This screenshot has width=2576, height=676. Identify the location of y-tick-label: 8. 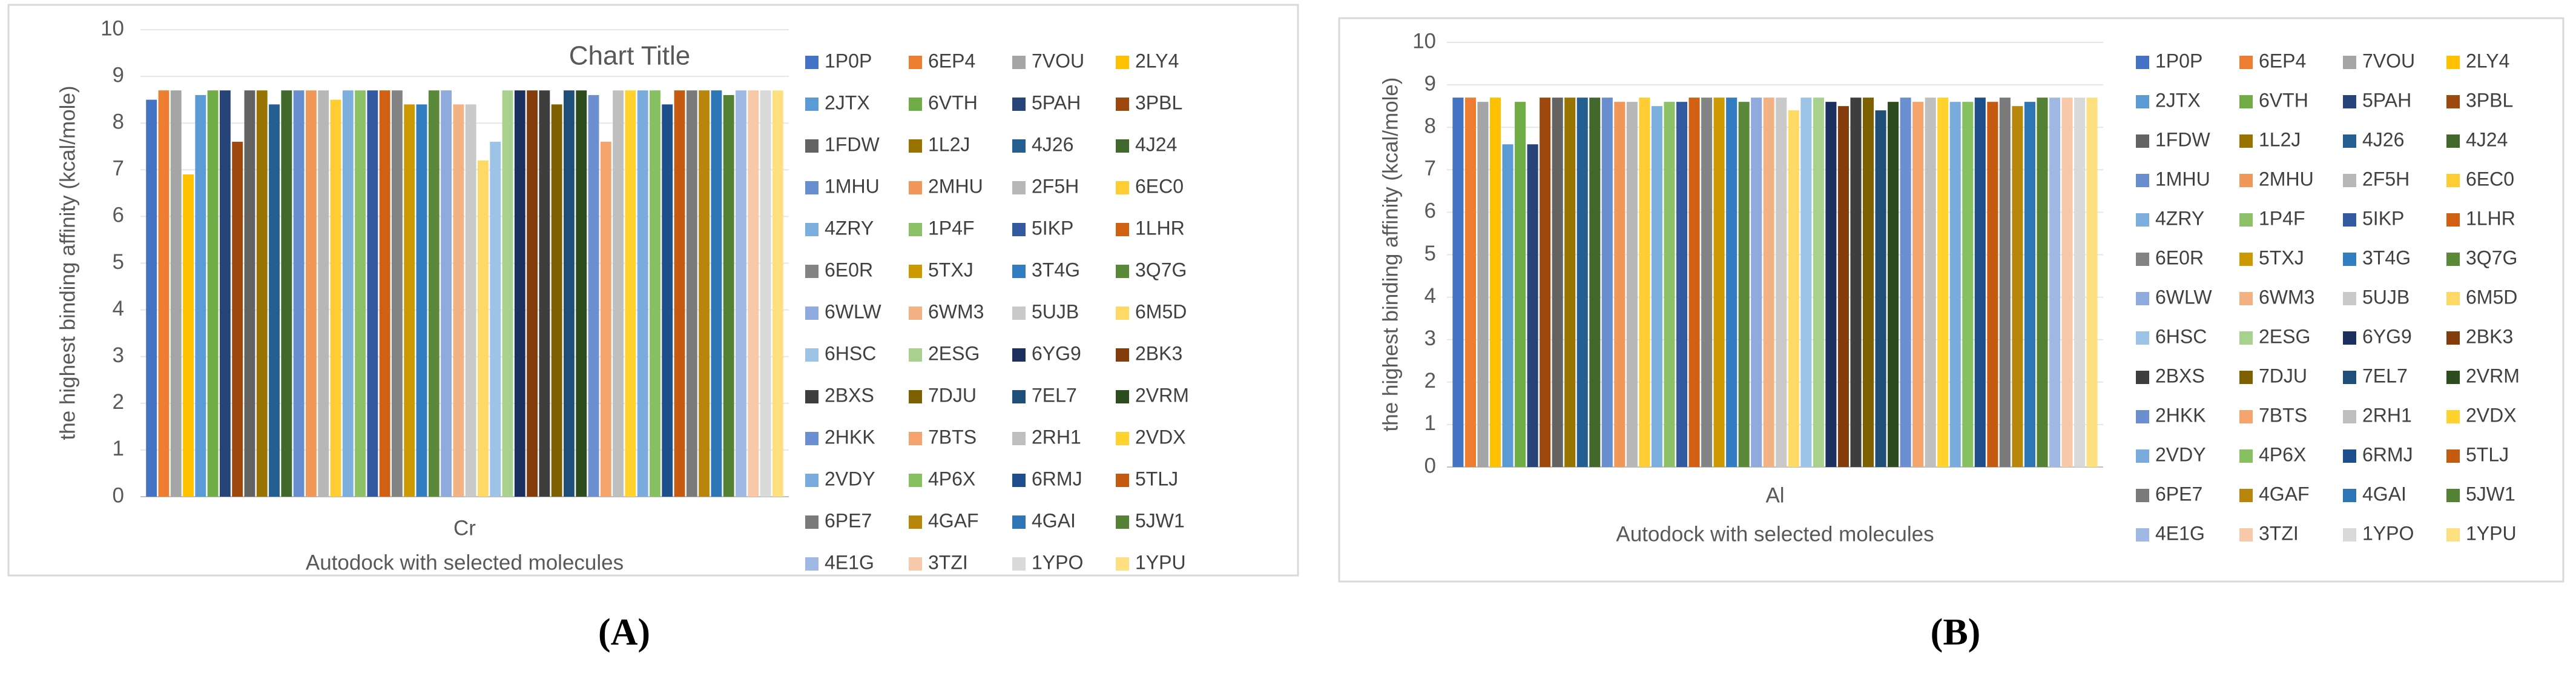
(118, 122).